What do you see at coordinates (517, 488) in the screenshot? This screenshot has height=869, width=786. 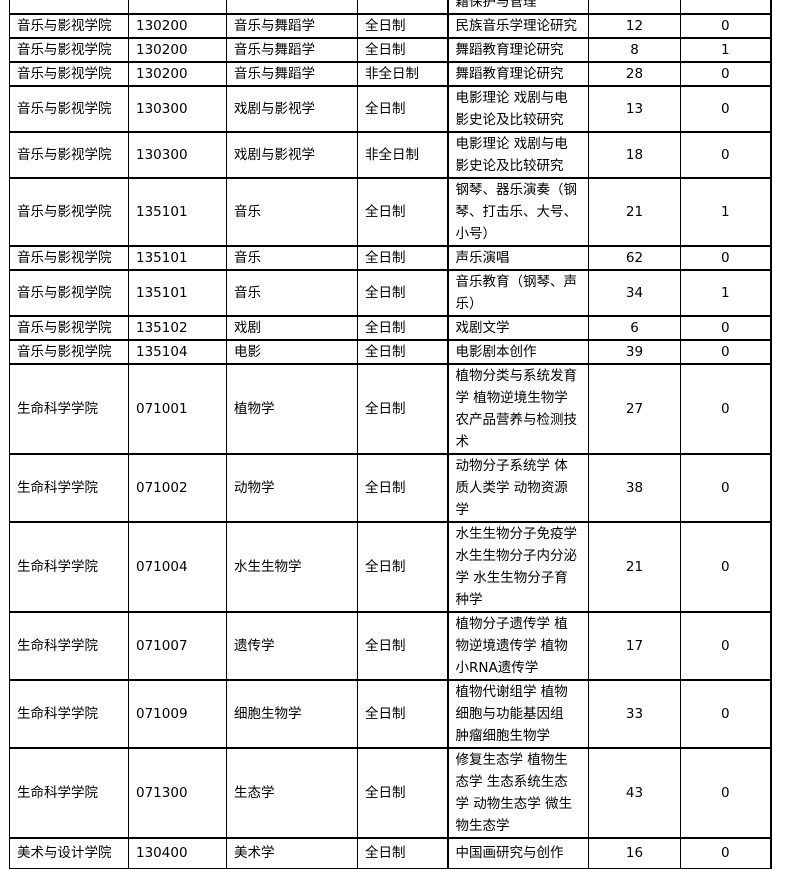 I see `cell-direction: 动物分子系统学 体质人类学 动物资源学` at bounding box center [517, 488].